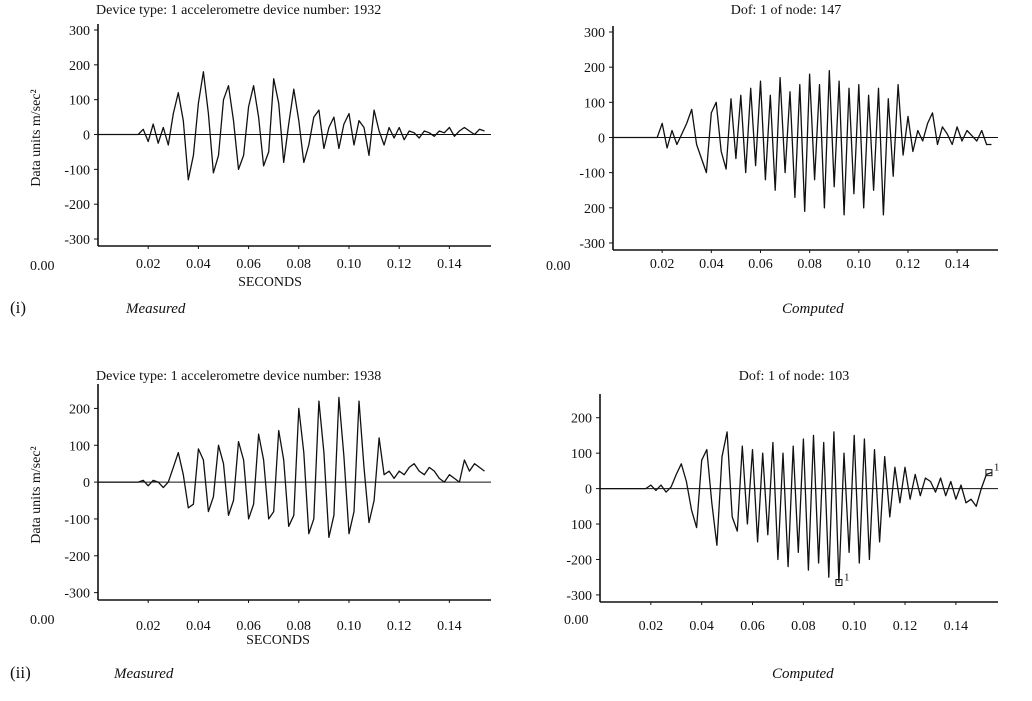 This screenshot has width=1032, height=701. What do you see at coordinates (794, 376) in the screenshot?
I see `chart-title: Dof: 1 of node: 103` at bounding box center [794, 376].